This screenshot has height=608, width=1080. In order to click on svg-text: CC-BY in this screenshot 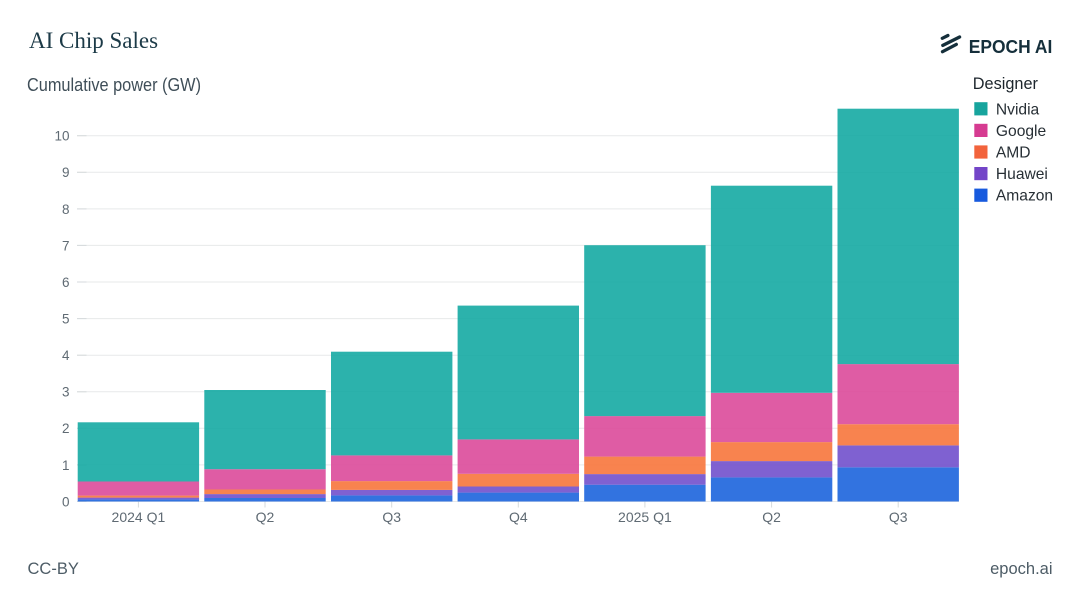, I will do `click(53, 569)`.